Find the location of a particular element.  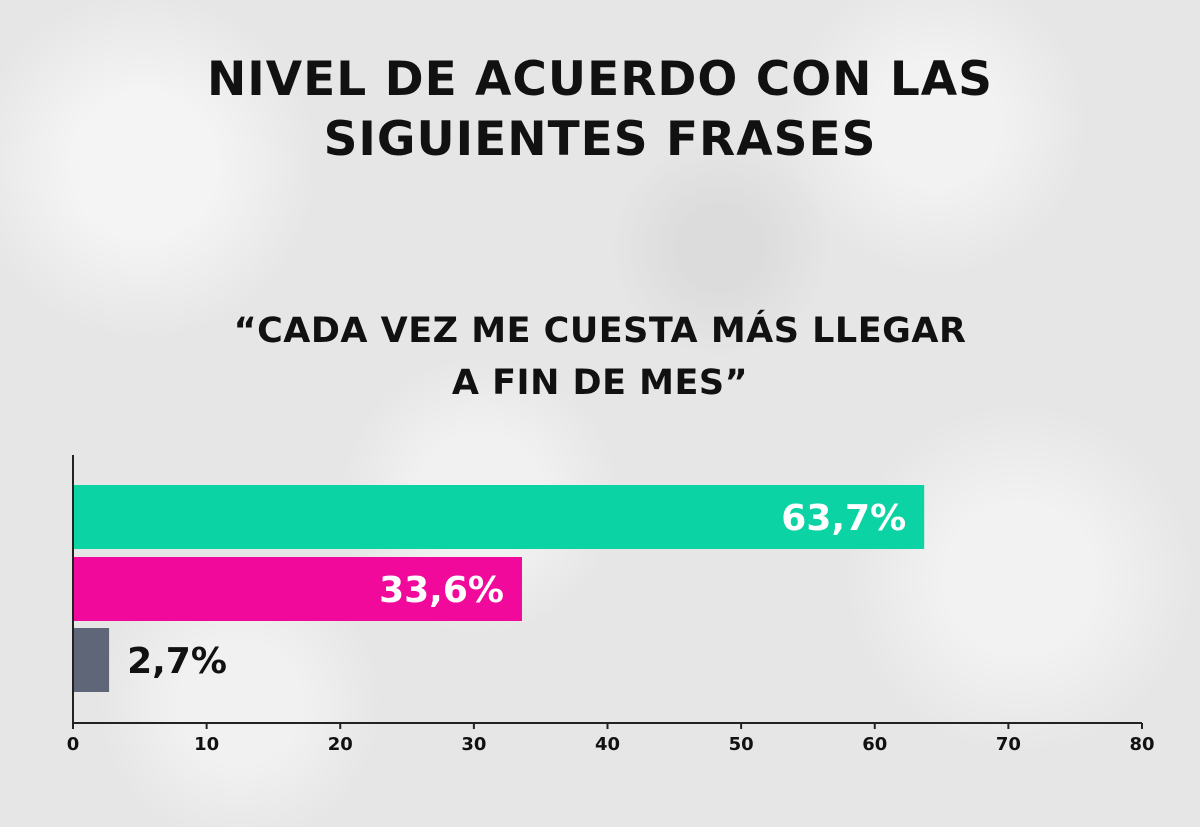

x-tick-label-3: 30 is located at coordinates (473, 744).